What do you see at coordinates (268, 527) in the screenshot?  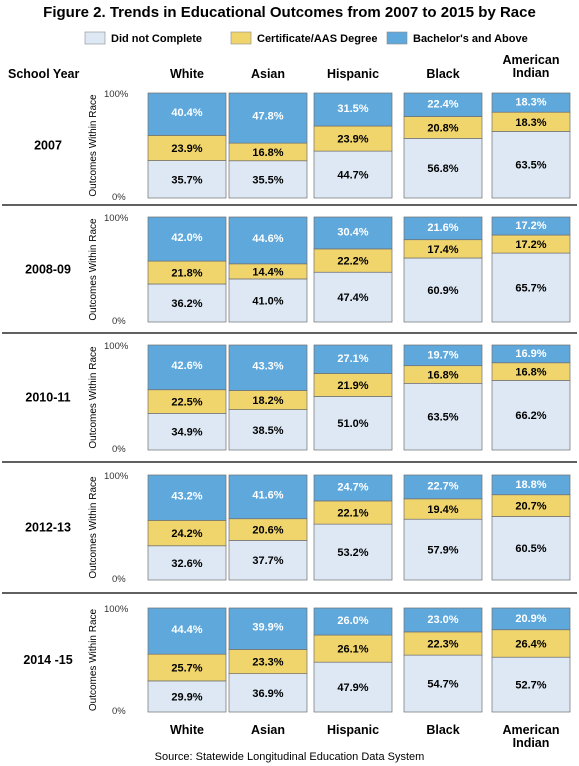 I see `bar-asian: 37.7% 20.6% 41.6%` at bounding box center [268, 527].